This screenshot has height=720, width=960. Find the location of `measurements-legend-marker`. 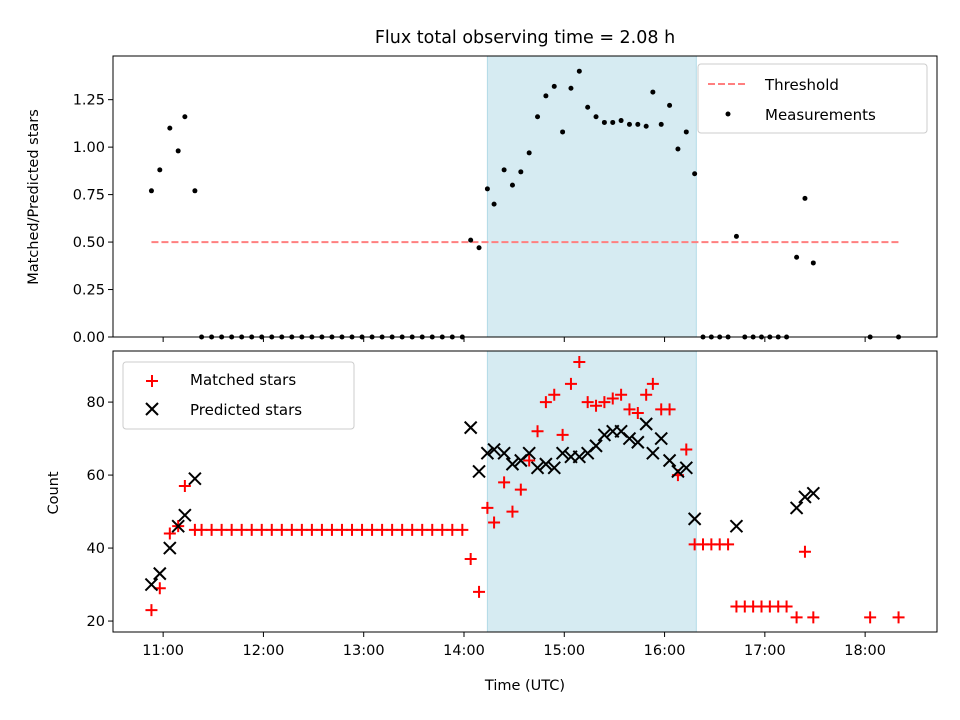

measurements-legend-marker is located at coordinates (728, 114).